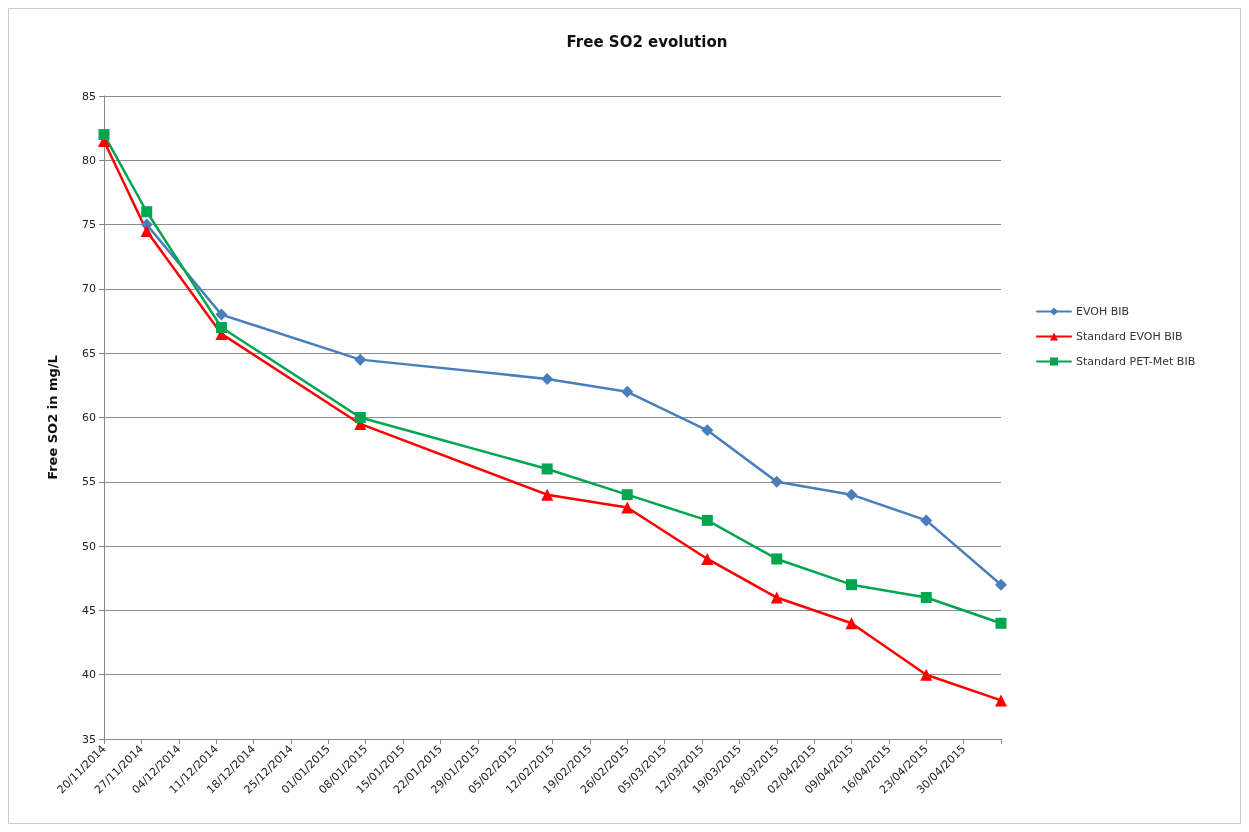 The width and height of the screenshot is (1249, 832). Describe the element at coordinates (89, 160) in the screenshot. I see `y-tick-label: 80` at that location.